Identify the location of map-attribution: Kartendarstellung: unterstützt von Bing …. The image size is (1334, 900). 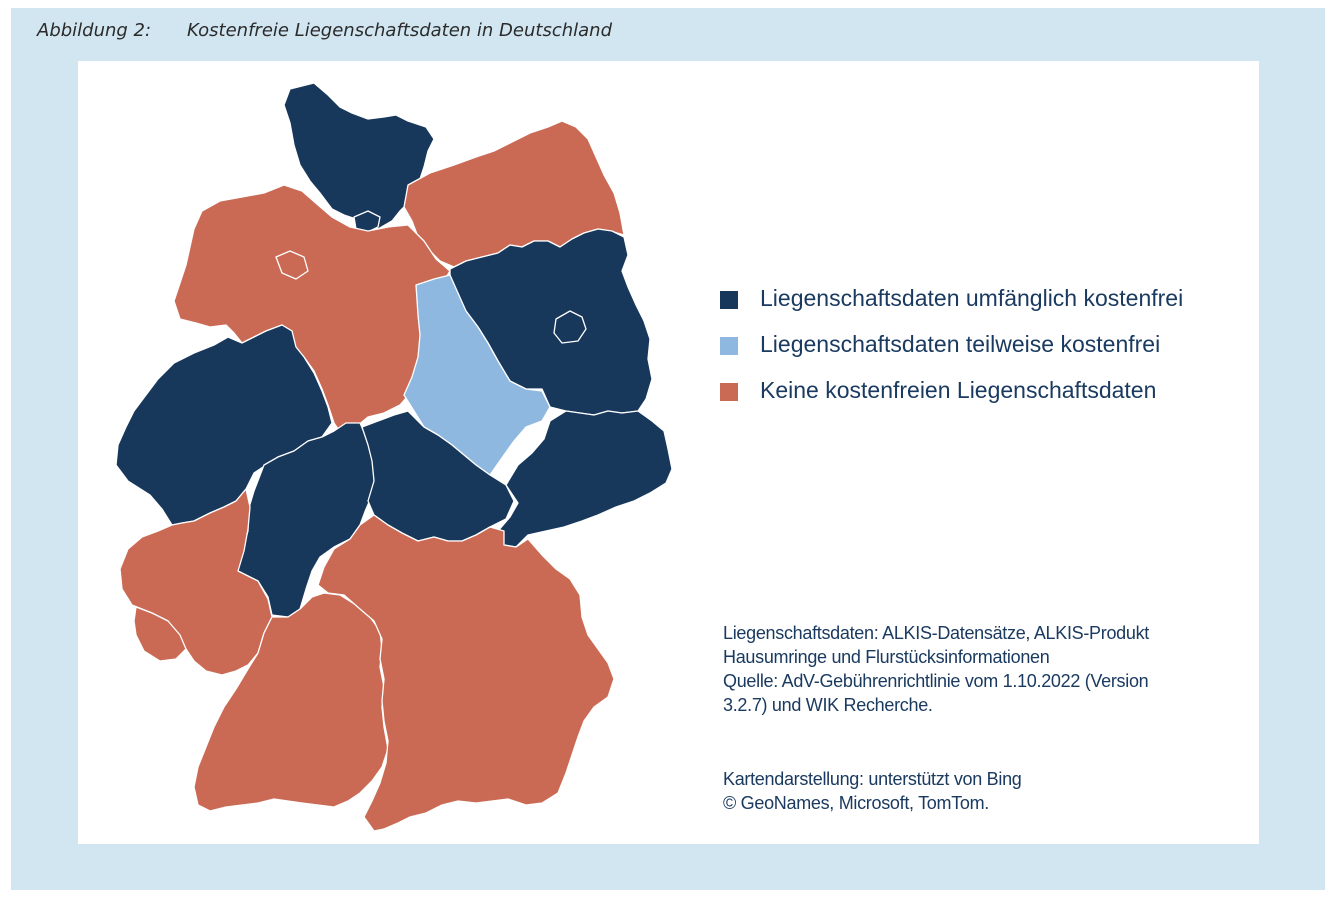
(872, 791).